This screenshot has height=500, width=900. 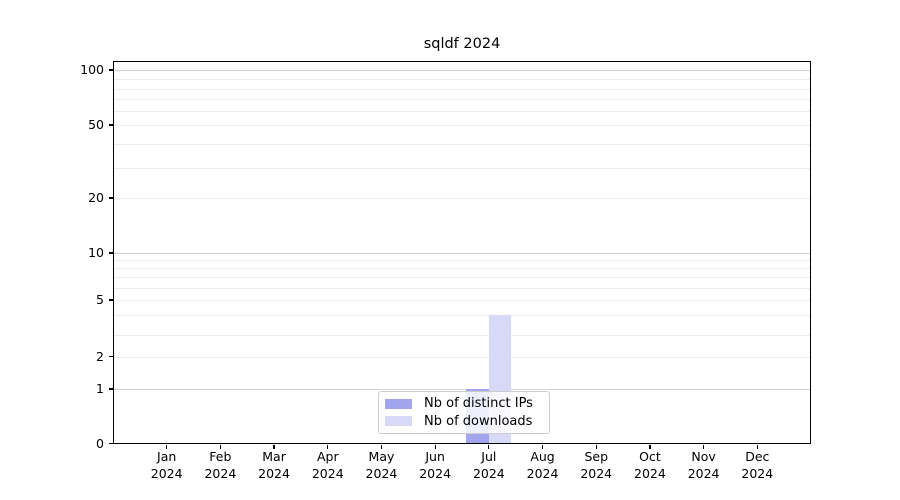 I want to click on legend-label-downloads: Nb of downloads, so click(x=478, y=421).